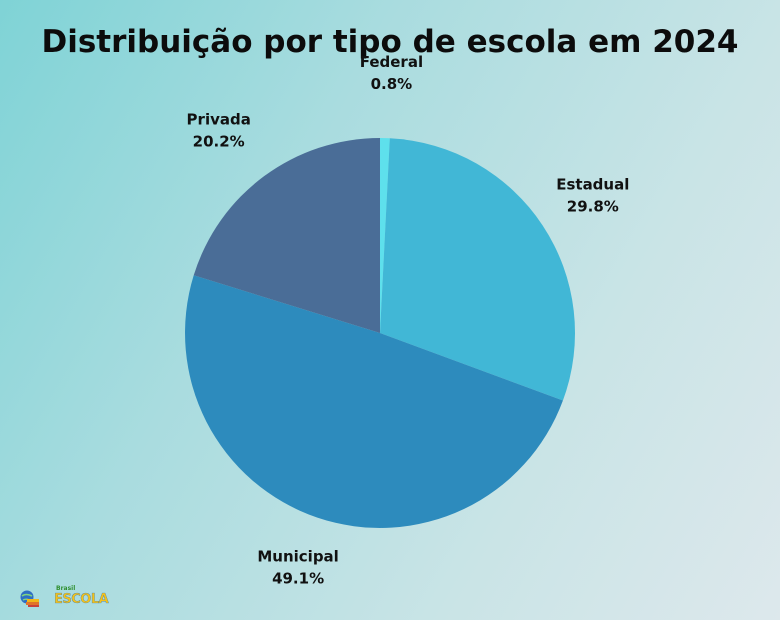 This screenshot has width=780, height=620. What do you see at coordinates (593, 207) in the screenshot?
I see `slice-value-estadual: 29.8%` at bounding box center [593, 207].